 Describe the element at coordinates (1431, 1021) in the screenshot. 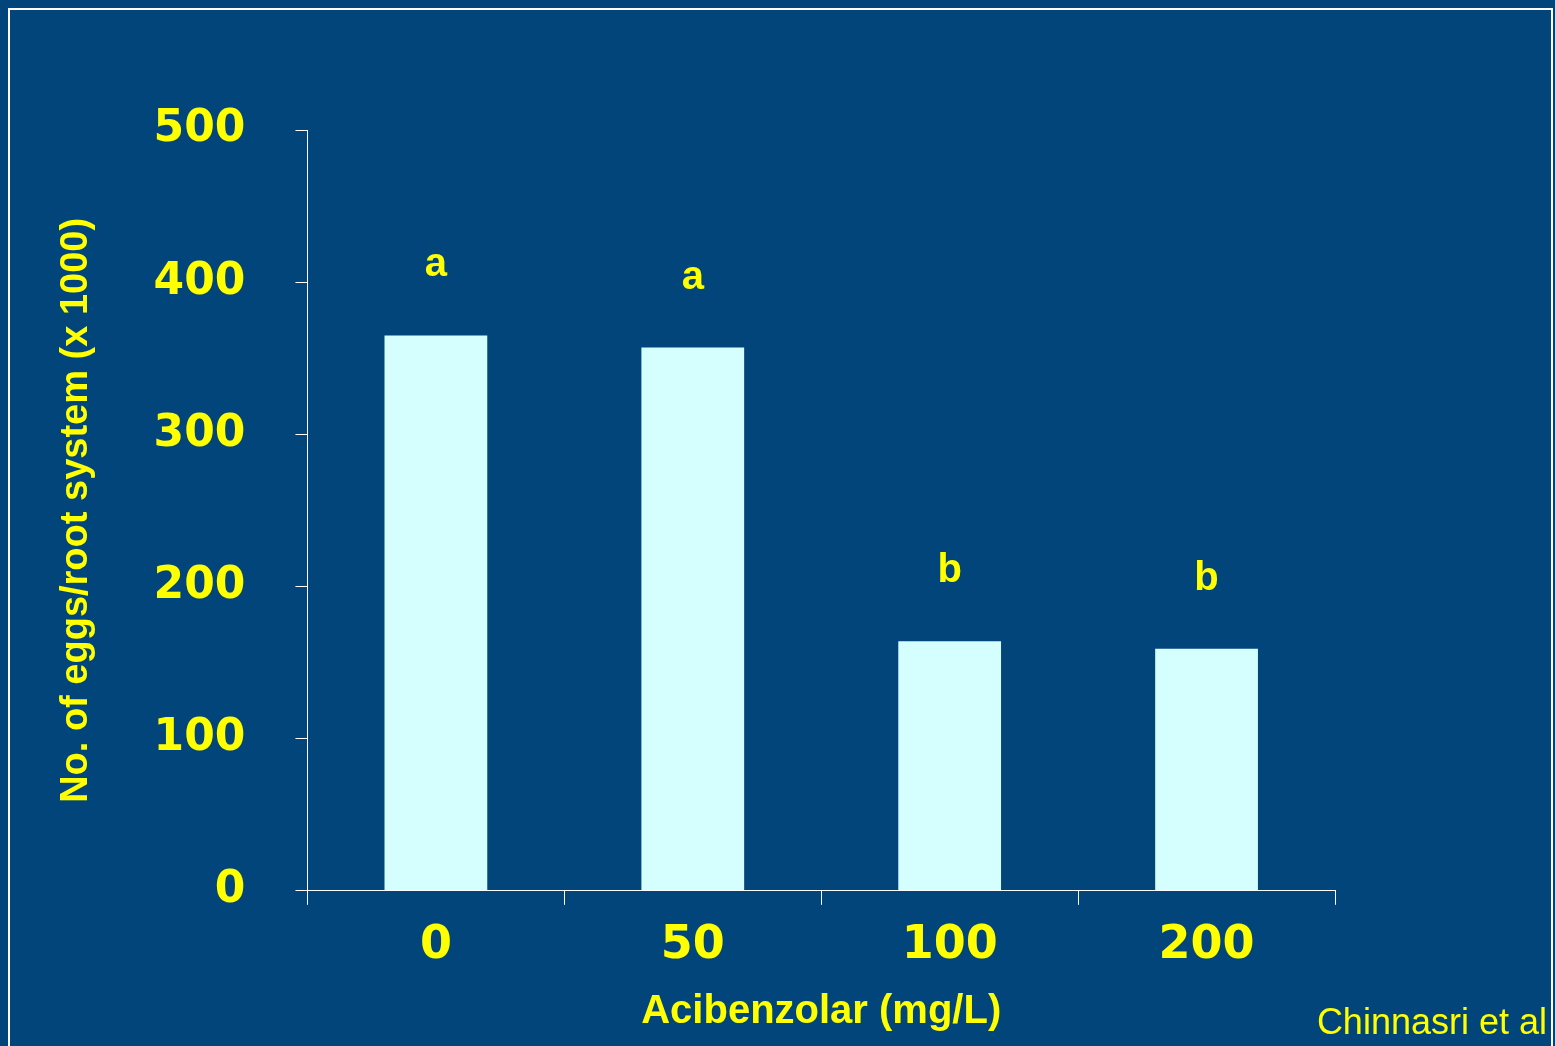

I see `text: Chinnasri et al` at that location.